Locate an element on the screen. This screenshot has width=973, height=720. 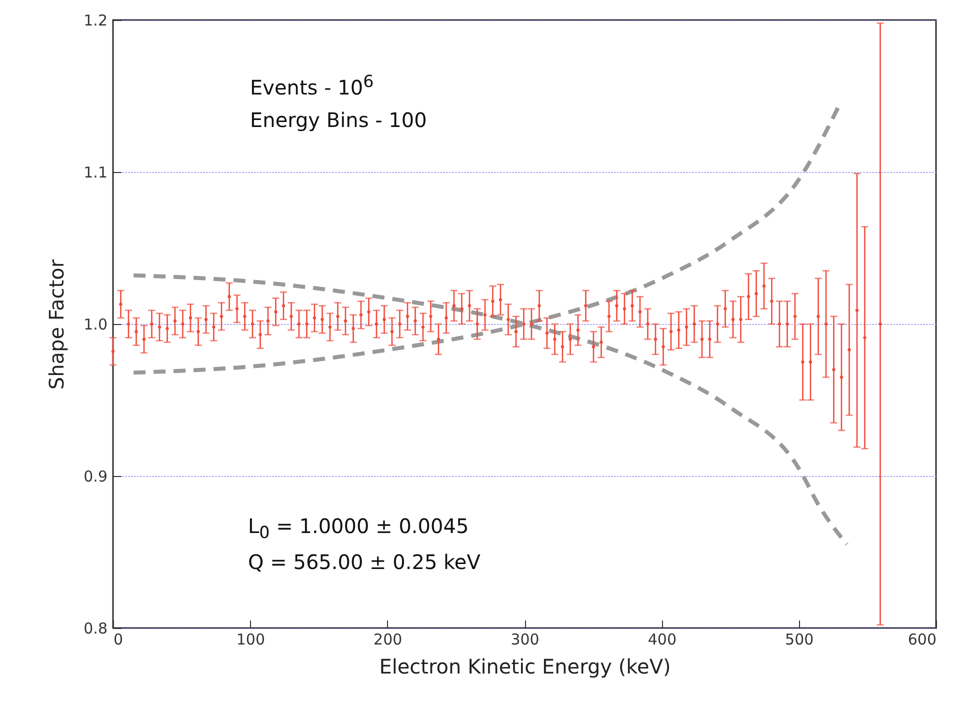
y-tick-label: 1.0 is located at coordinates (96, 325).